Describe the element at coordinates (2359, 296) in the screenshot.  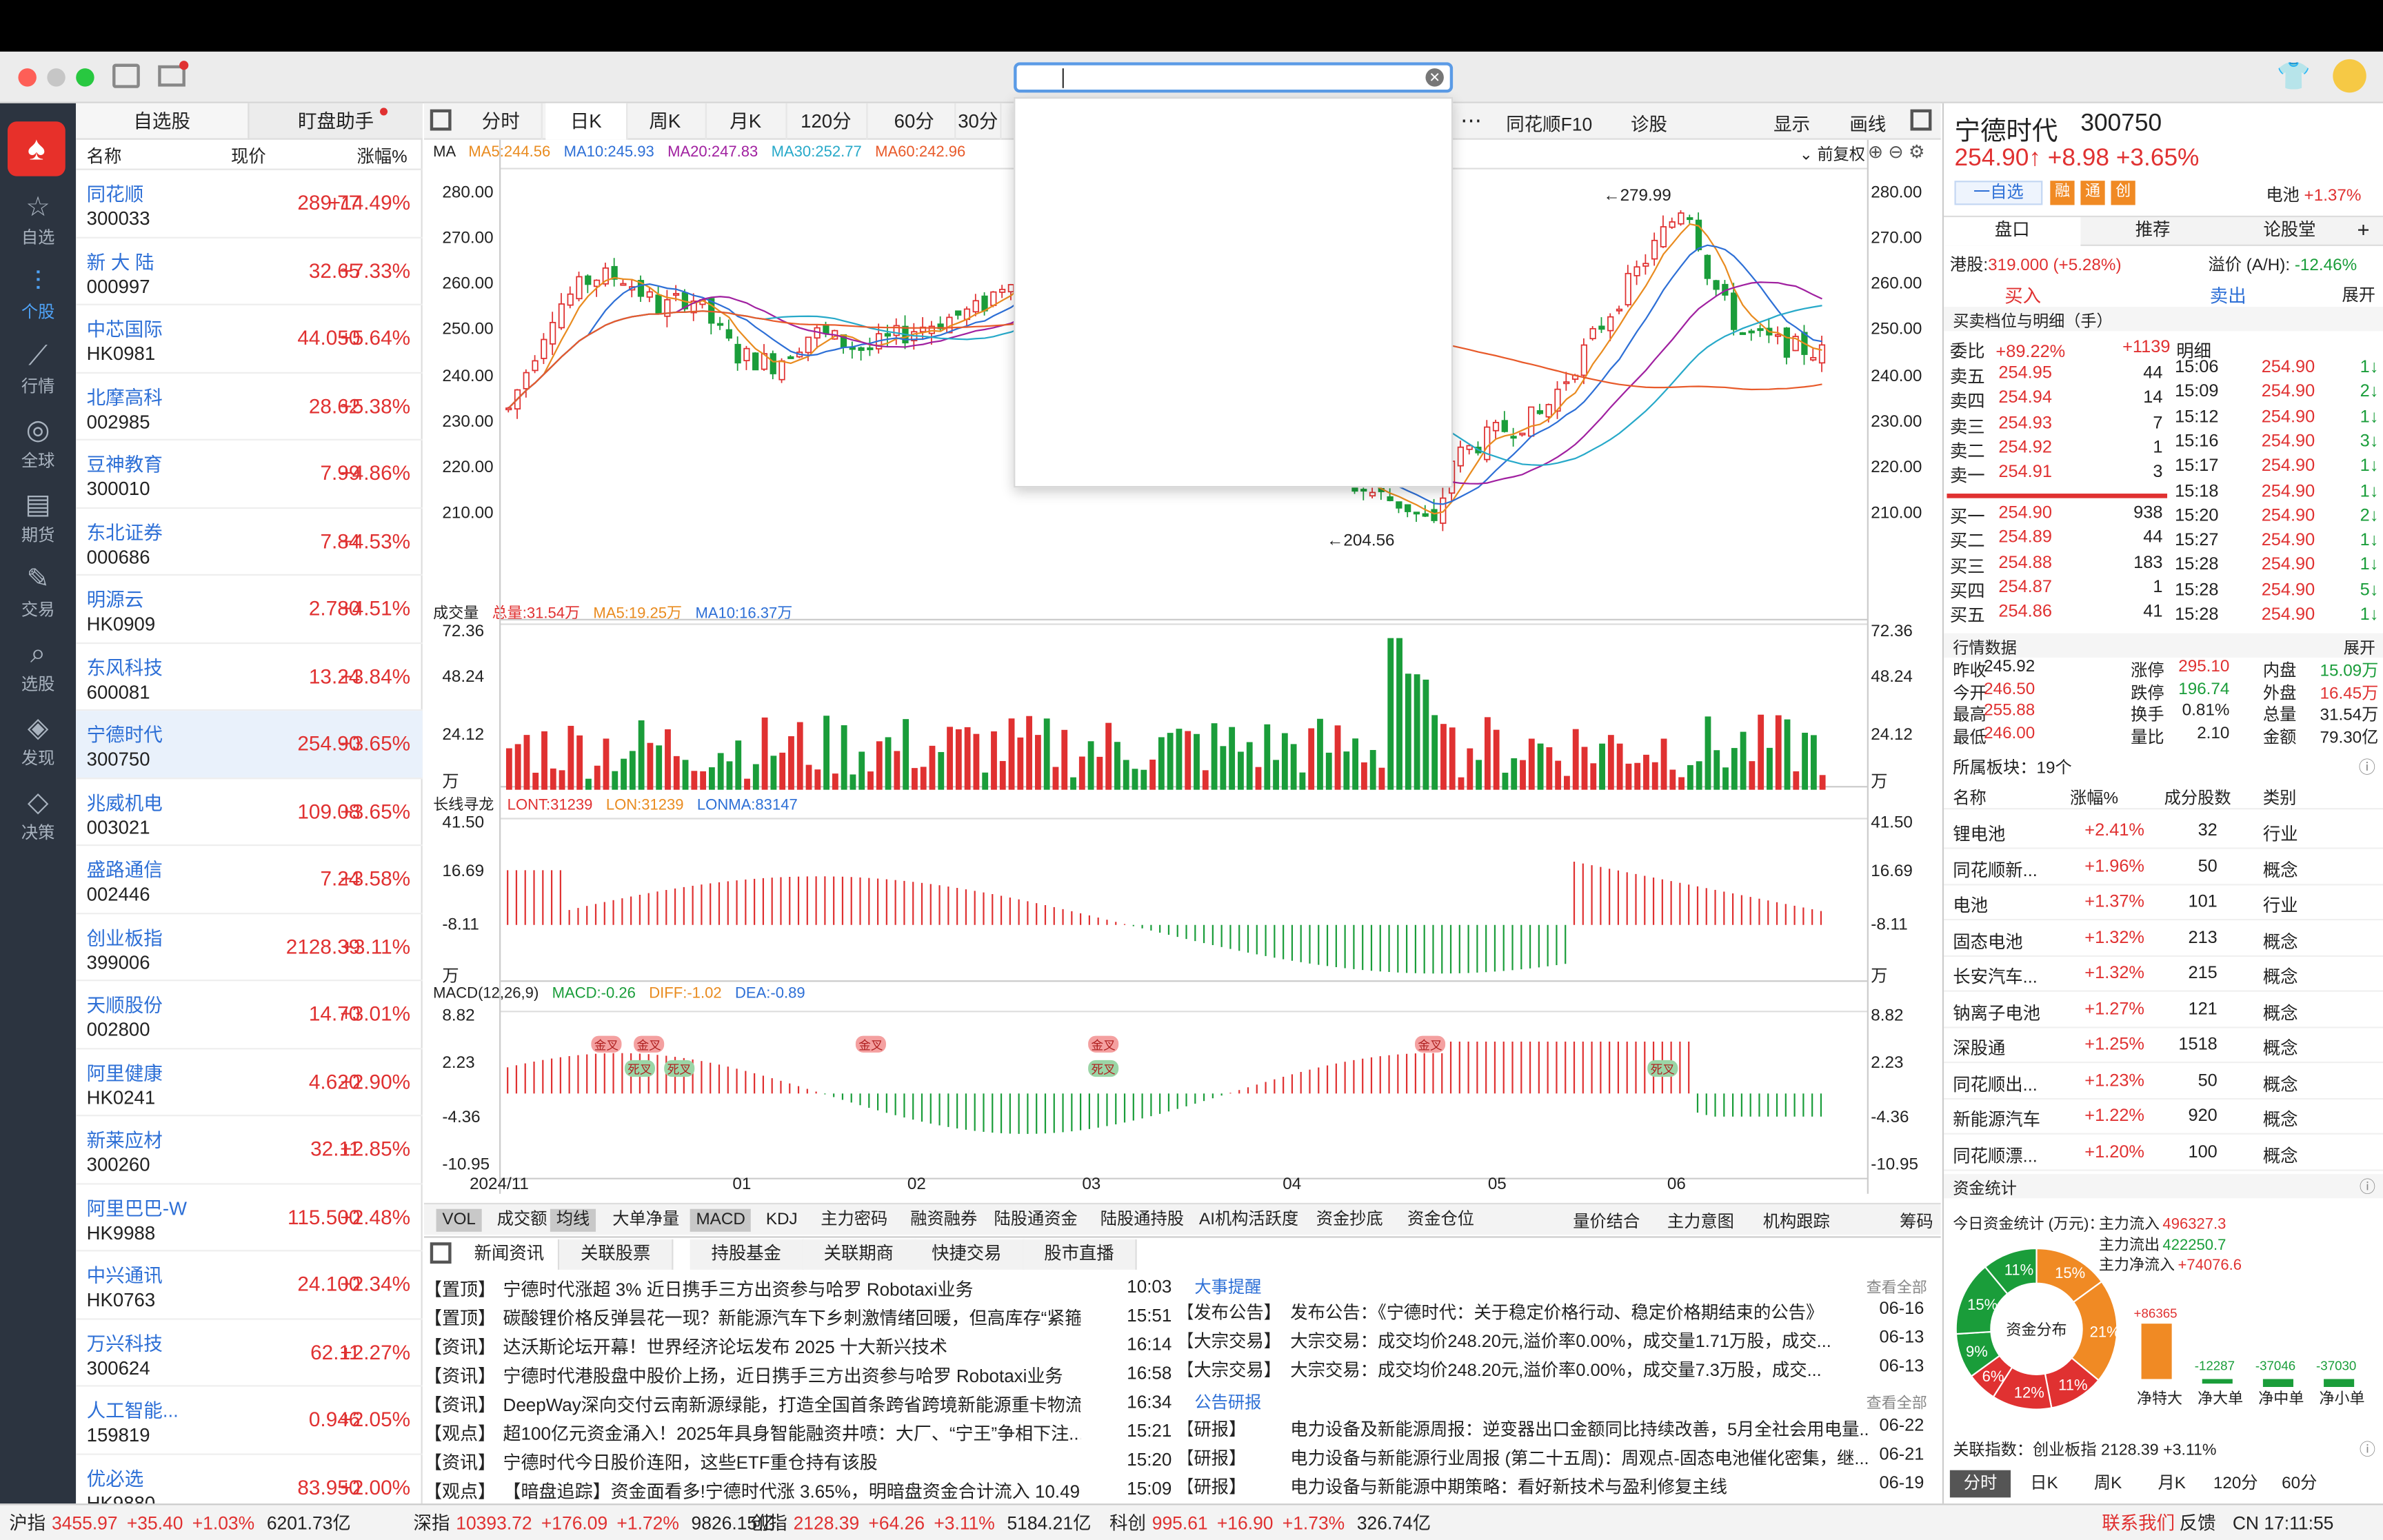
I see `expand-trade: 展开` at that location.